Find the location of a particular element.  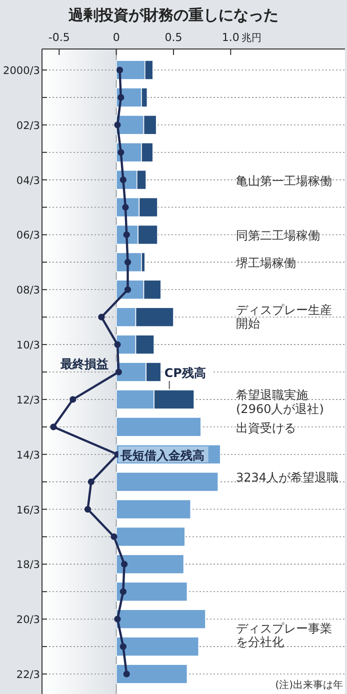

annotation: (注)出来事は年 is located at coordinates (309, 685).